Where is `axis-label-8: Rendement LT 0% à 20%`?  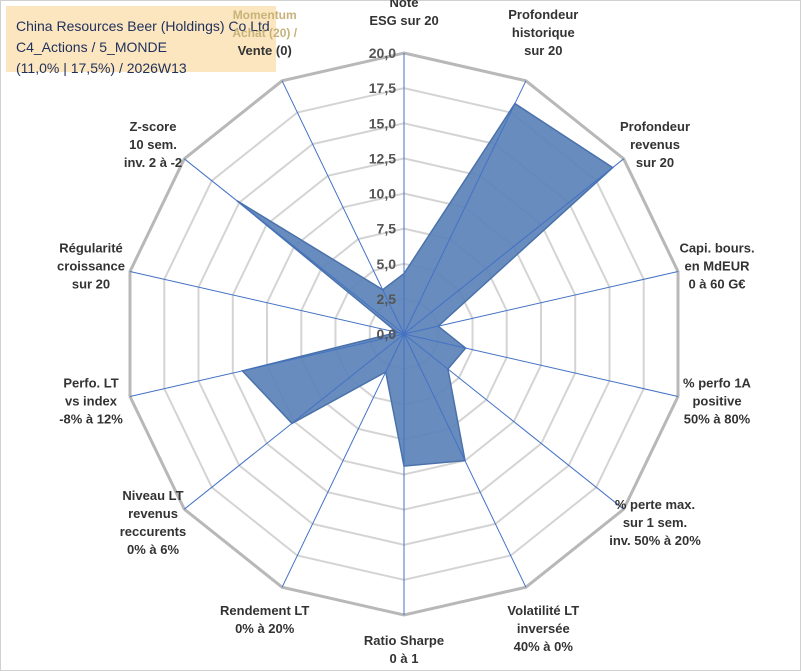 axis-label-8: Rendement LT 0% à 20% is located at coordinates (264, 619).